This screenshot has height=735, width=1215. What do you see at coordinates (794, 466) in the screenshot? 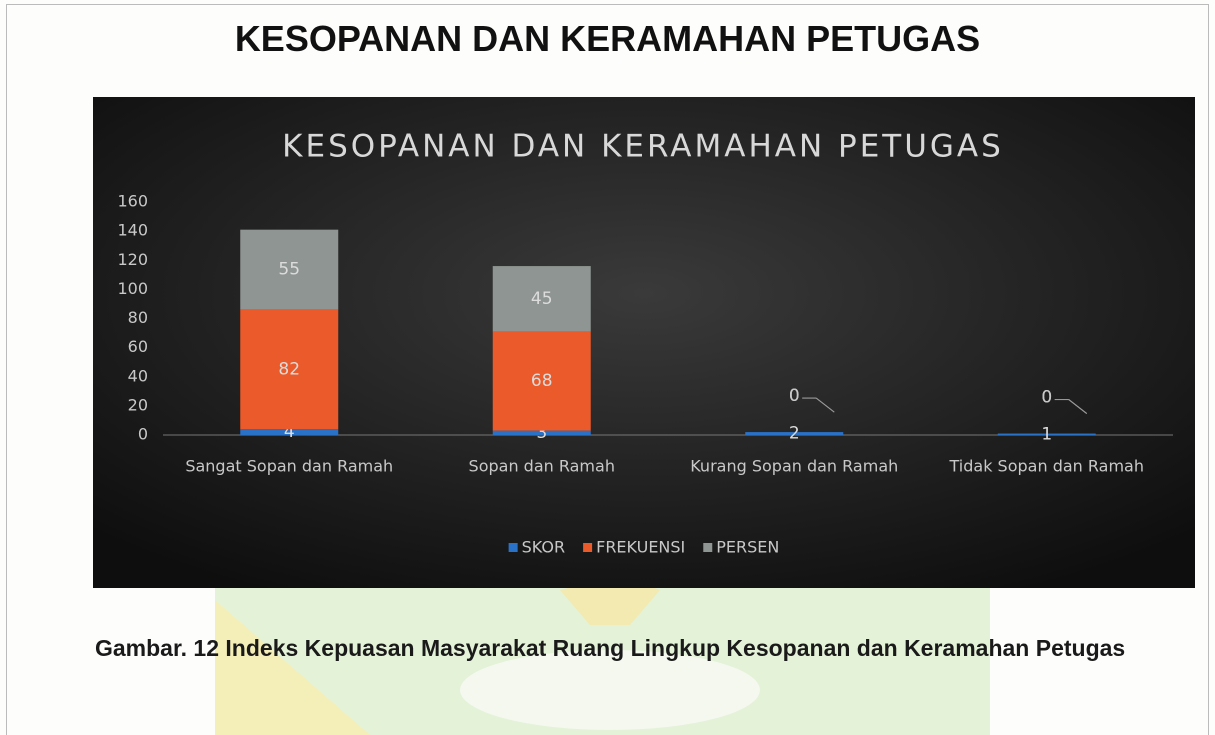
I see `x-tick-label: Kurang Sopan dan Ramah` at bounding box center [794, 466].